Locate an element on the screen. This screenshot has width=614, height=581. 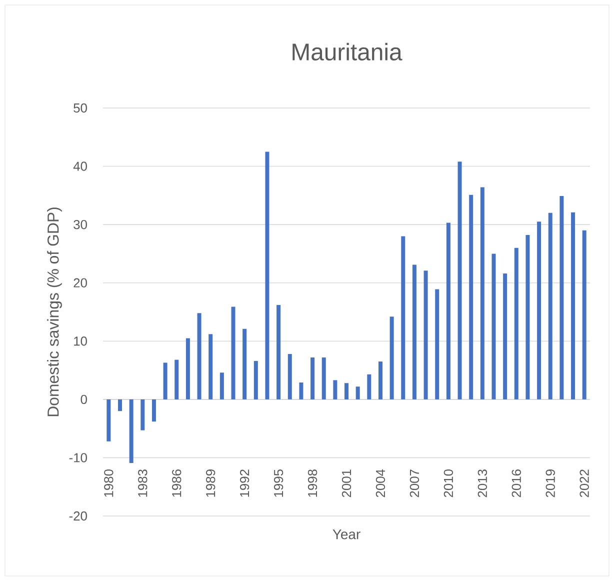
y-tick-label: -10 is located at coordinates (78, 457).